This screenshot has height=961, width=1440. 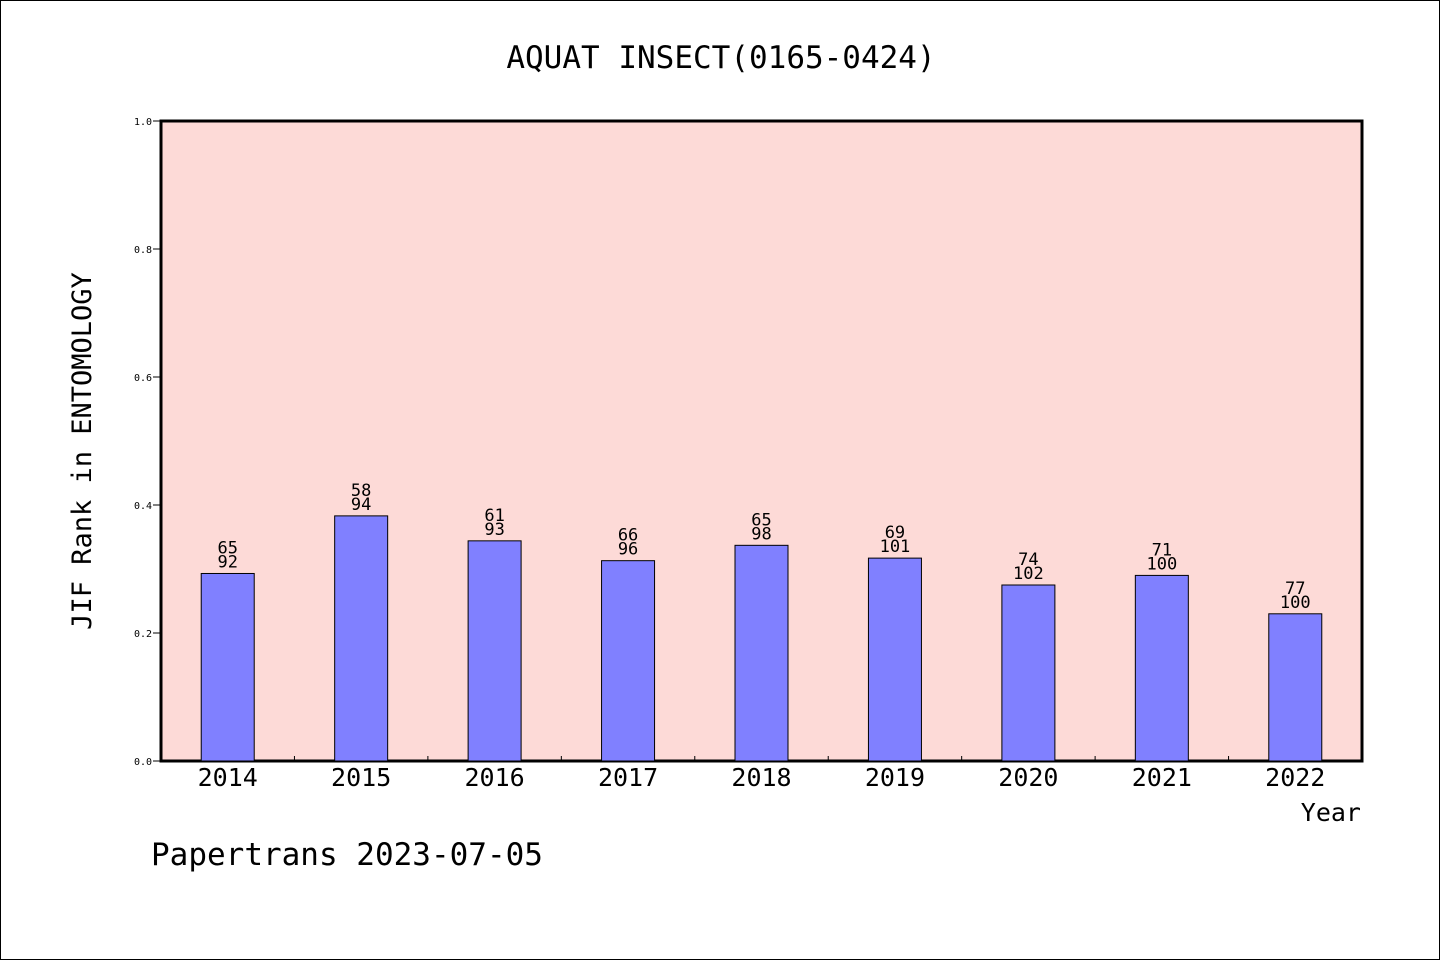 I want to click on y-tick-label: 0.4, so click(x=143, y=506).